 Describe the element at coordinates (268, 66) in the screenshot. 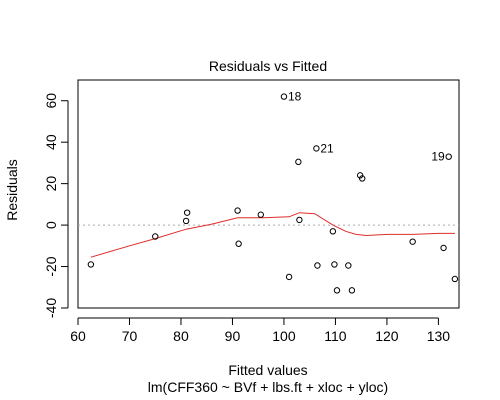

I see `chart-title: Residuals vs Fitted` at that location.